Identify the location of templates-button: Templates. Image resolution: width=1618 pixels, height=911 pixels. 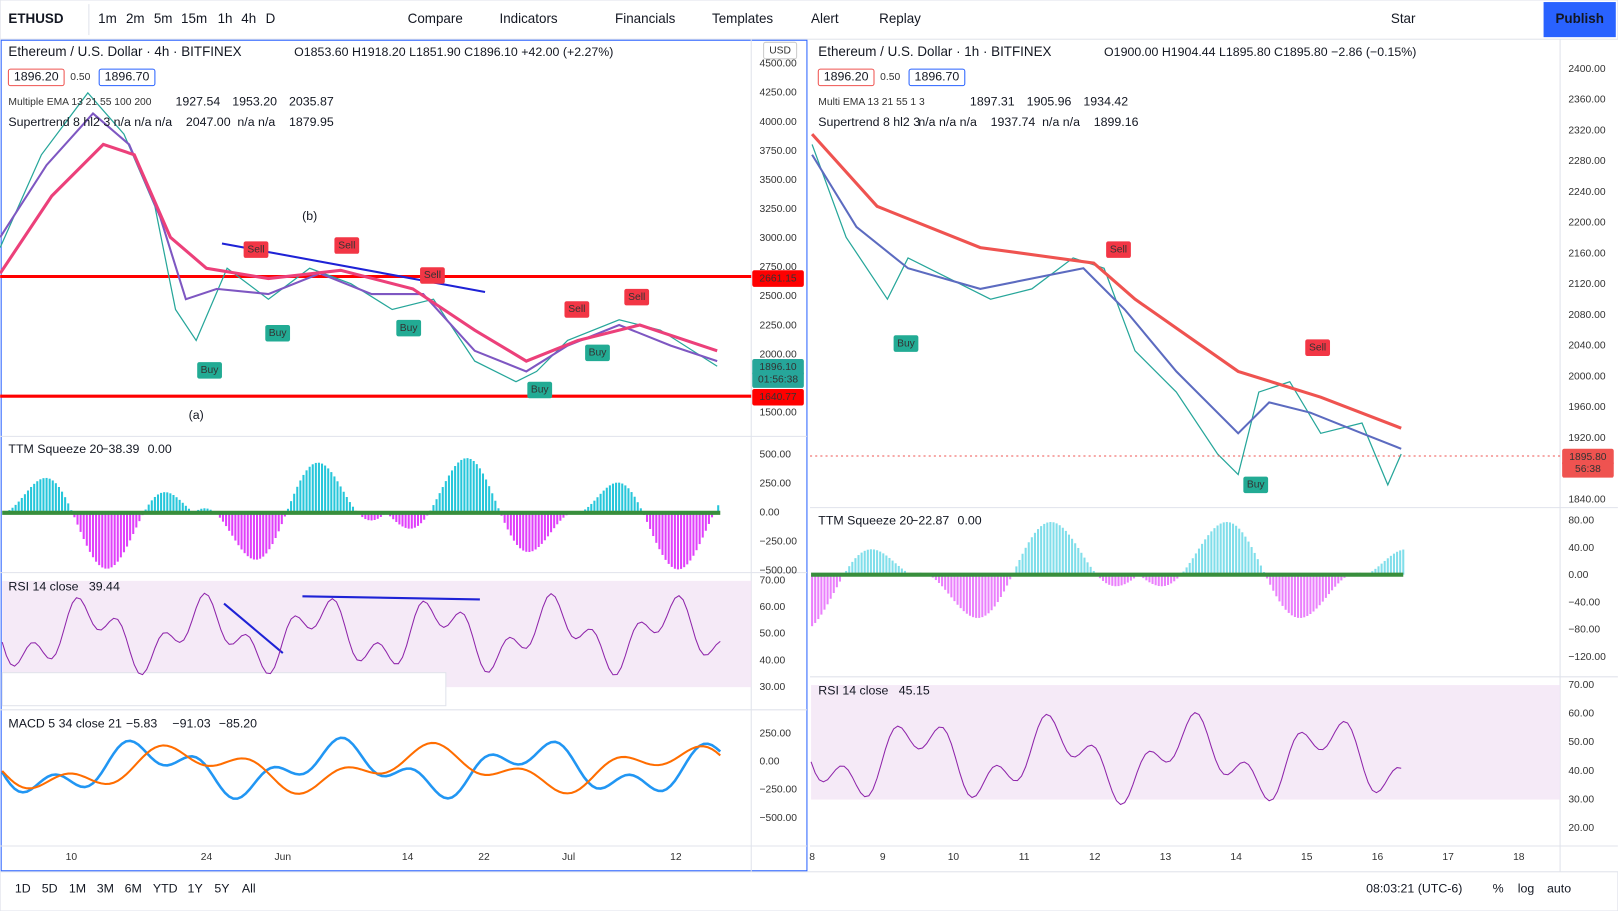
(742, 18).